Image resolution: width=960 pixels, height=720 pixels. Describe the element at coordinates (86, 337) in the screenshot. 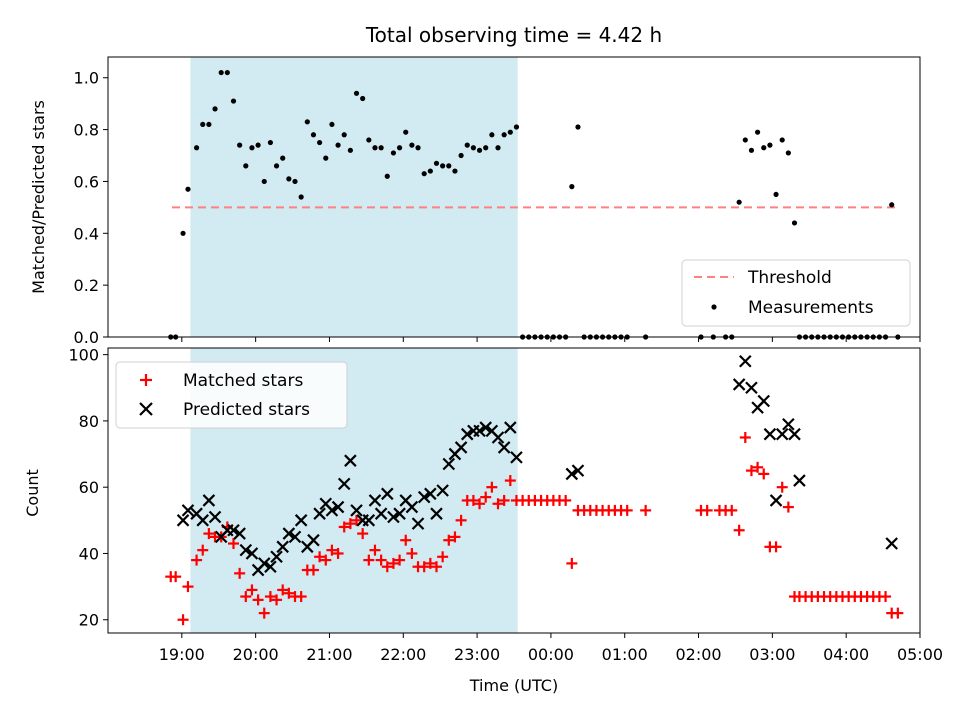

I see `y-tick-label: 0.0` at that location.